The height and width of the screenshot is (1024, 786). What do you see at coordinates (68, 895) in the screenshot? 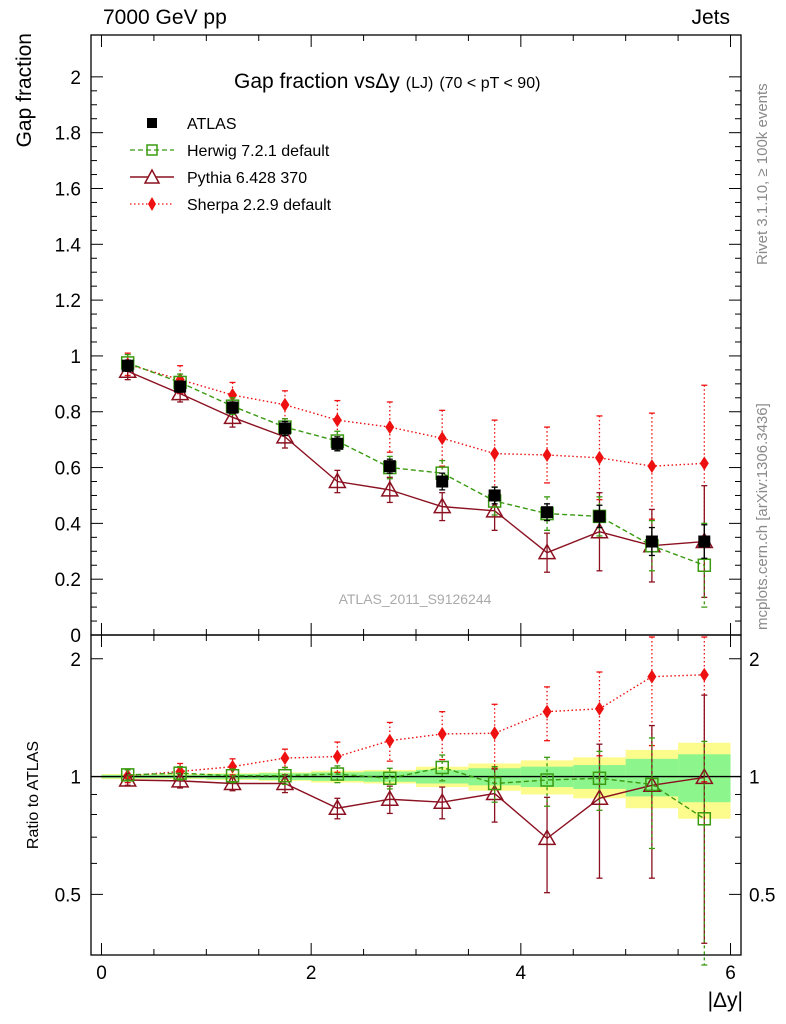
I see `y-tick-label-ratio: 0.5` at bounding box center [68, 895].